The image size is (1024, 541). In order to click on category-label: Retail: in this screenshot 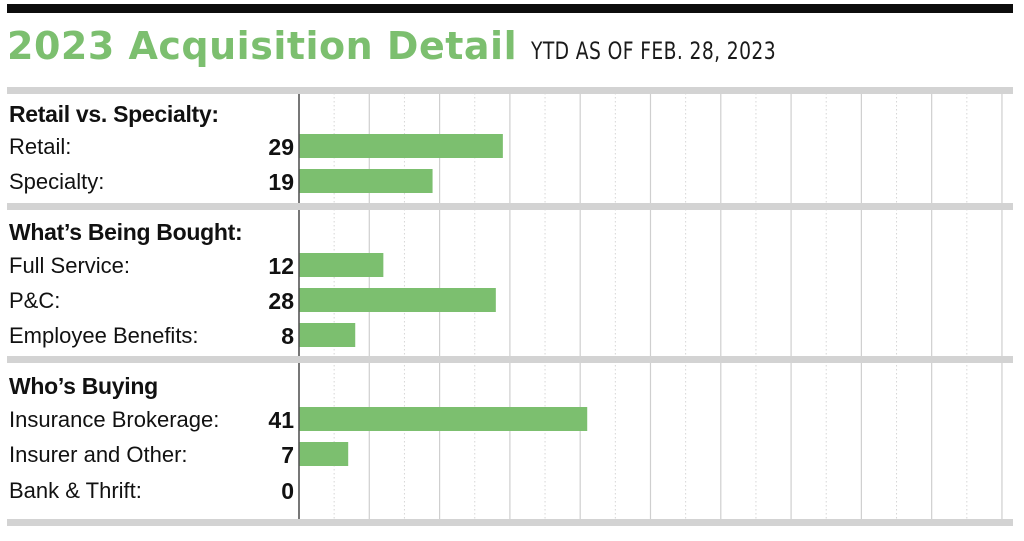, I will do `click(40, 146)`.